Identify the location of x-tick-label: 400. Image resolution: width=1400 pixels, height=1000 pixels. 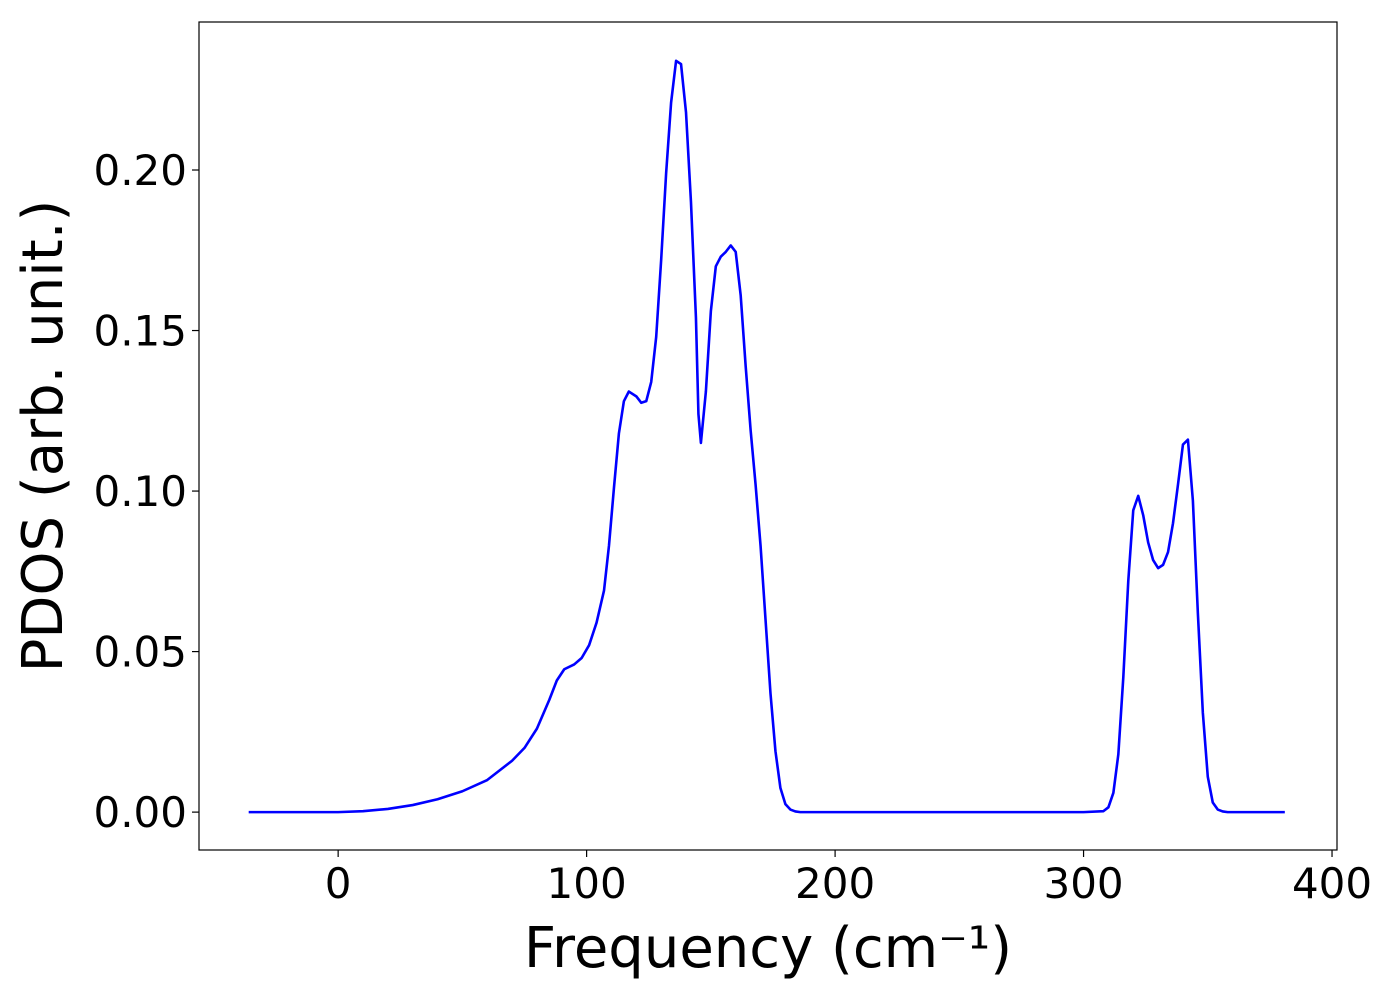
(1332, 883).